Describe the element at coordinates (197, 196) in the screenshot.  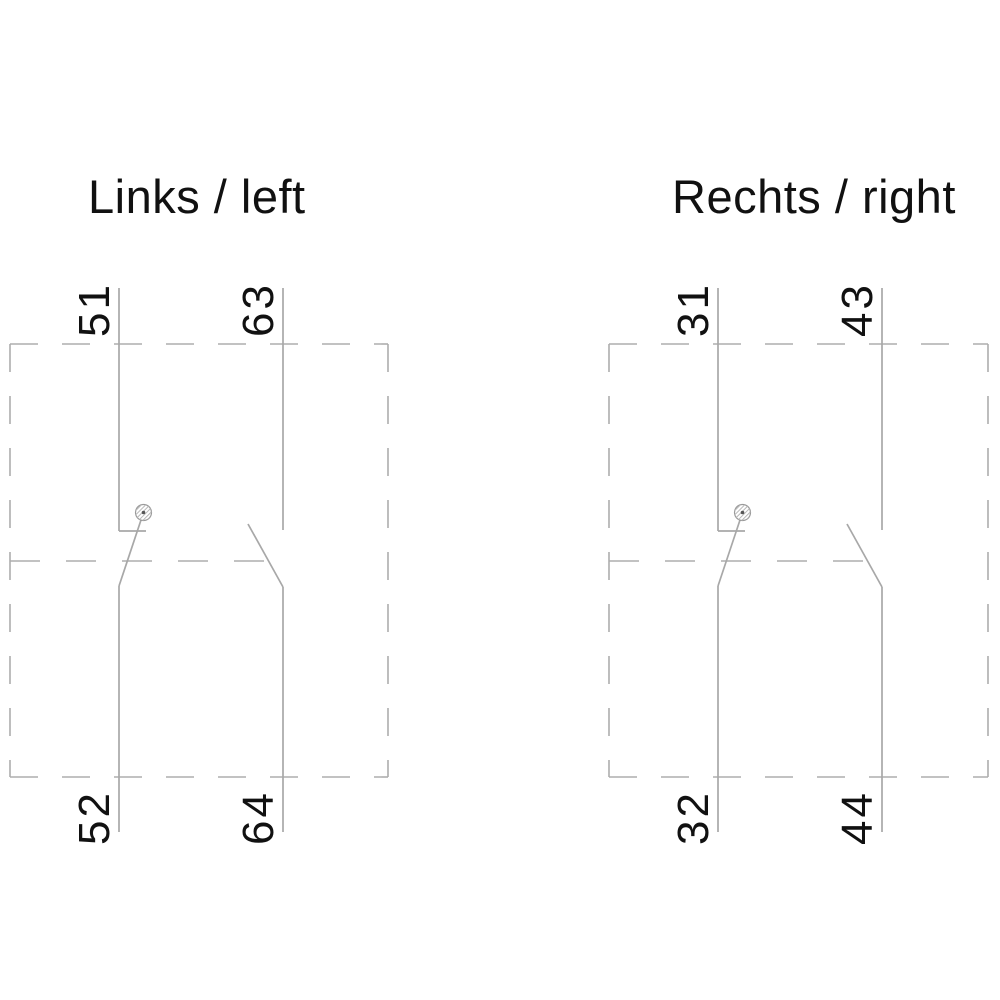
I see `diagram-left-title: Links / left` at that location.